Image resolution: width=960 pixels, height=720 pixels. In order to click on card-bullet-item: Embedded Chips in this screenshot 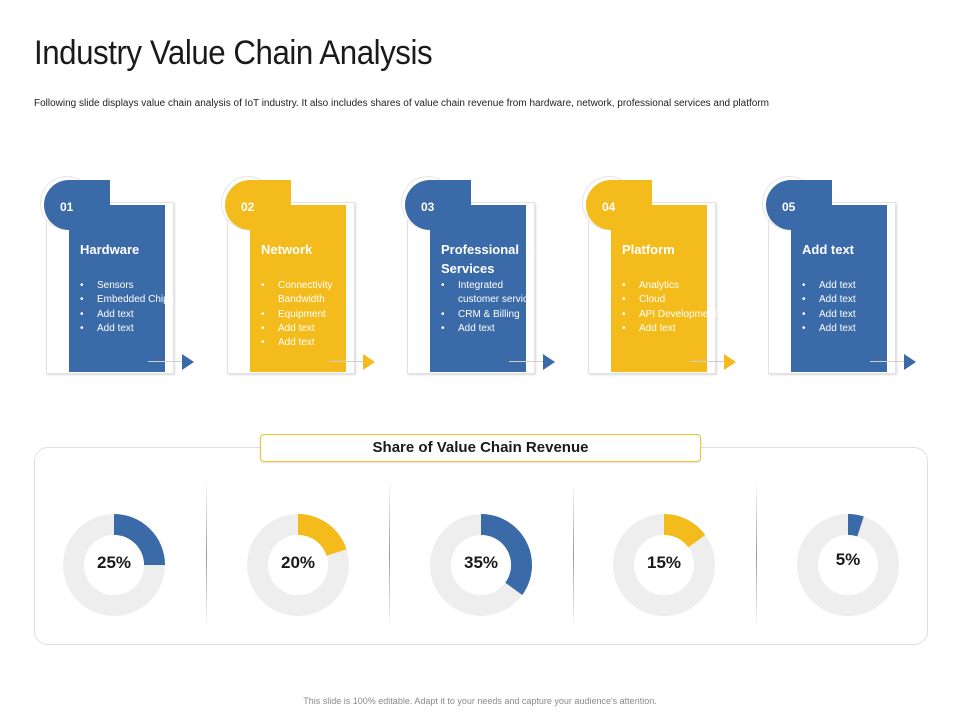, I will do `click(127, 300)`.